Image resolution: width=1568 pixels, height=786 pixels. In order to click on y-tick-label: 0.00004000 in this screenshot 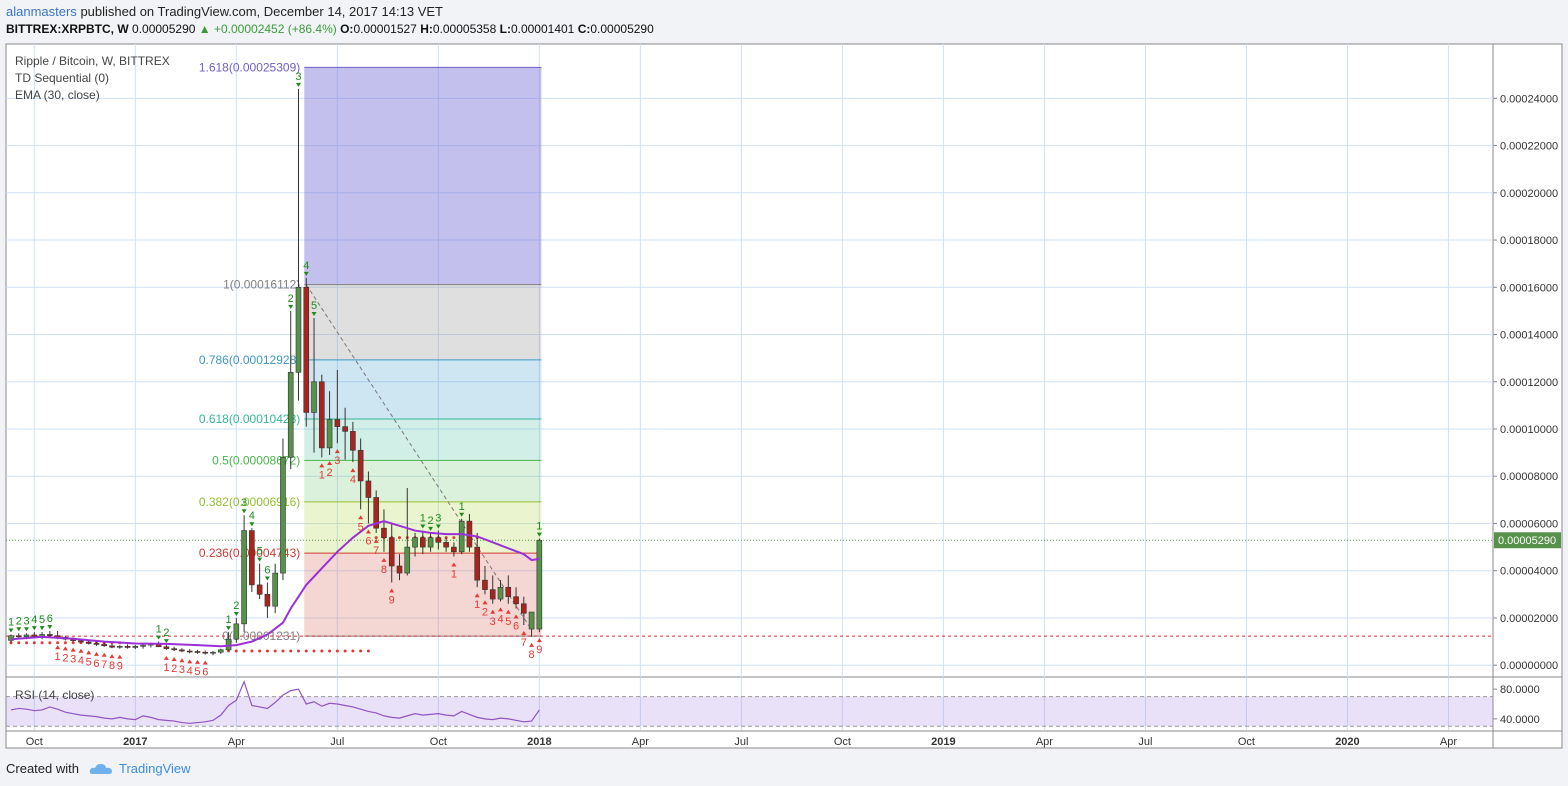, I will do `click(1529, 572)`.